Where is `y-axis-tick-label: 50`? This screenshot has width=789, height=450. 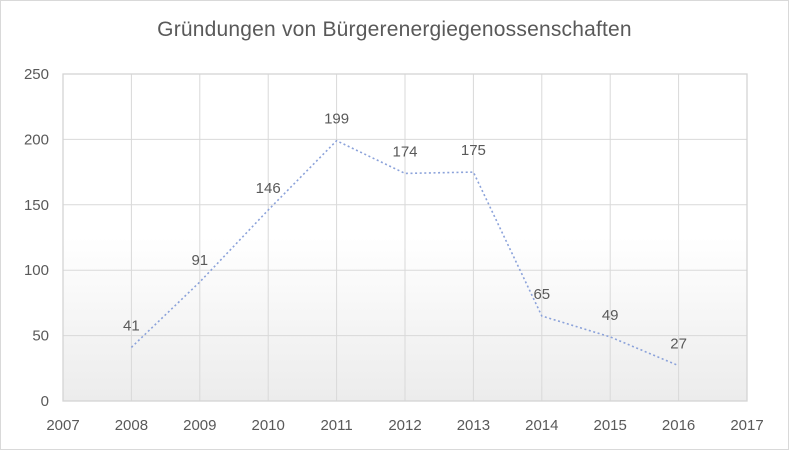
y-axis-tick-label: 50 is located at coordinates (40, 336).